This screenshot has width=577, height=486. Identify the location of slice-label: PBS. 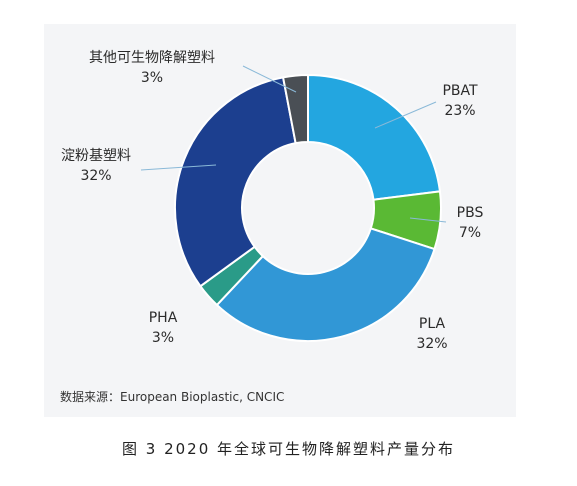
(470, 213).